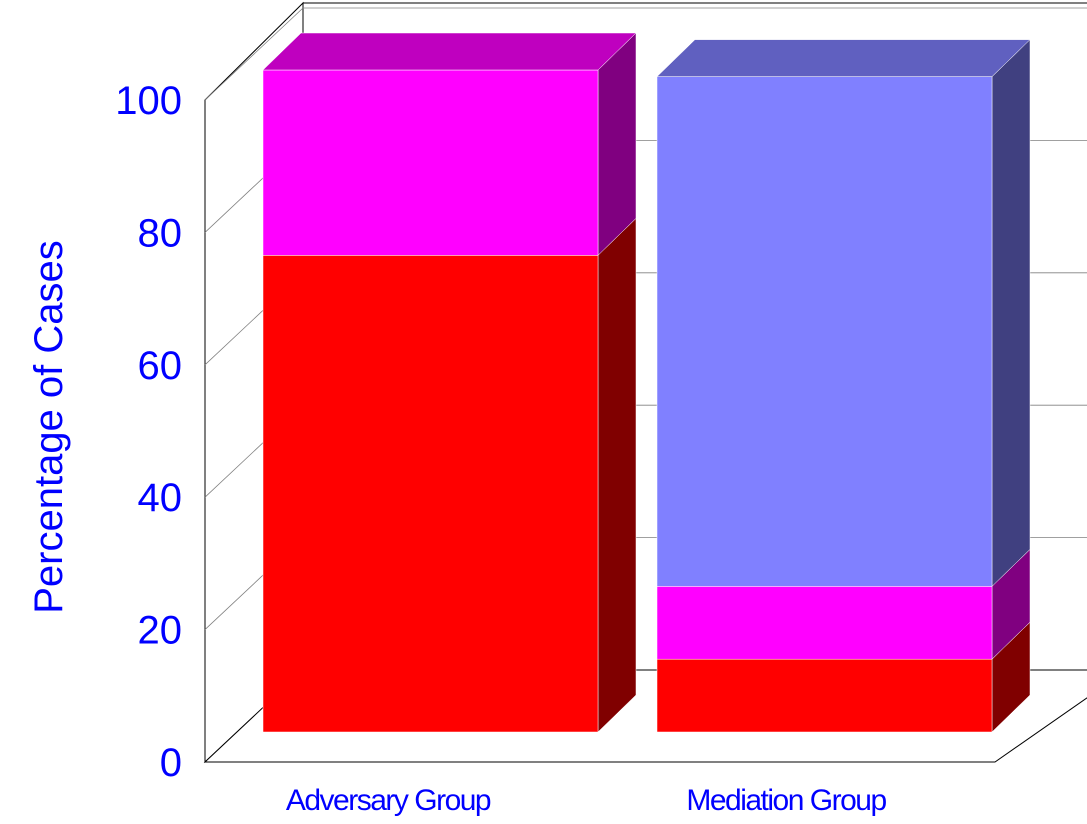  Describe the element at coordinates (49, 427) in the screenshot. I see `y-axis-label: Percentage of Cases` at that location.